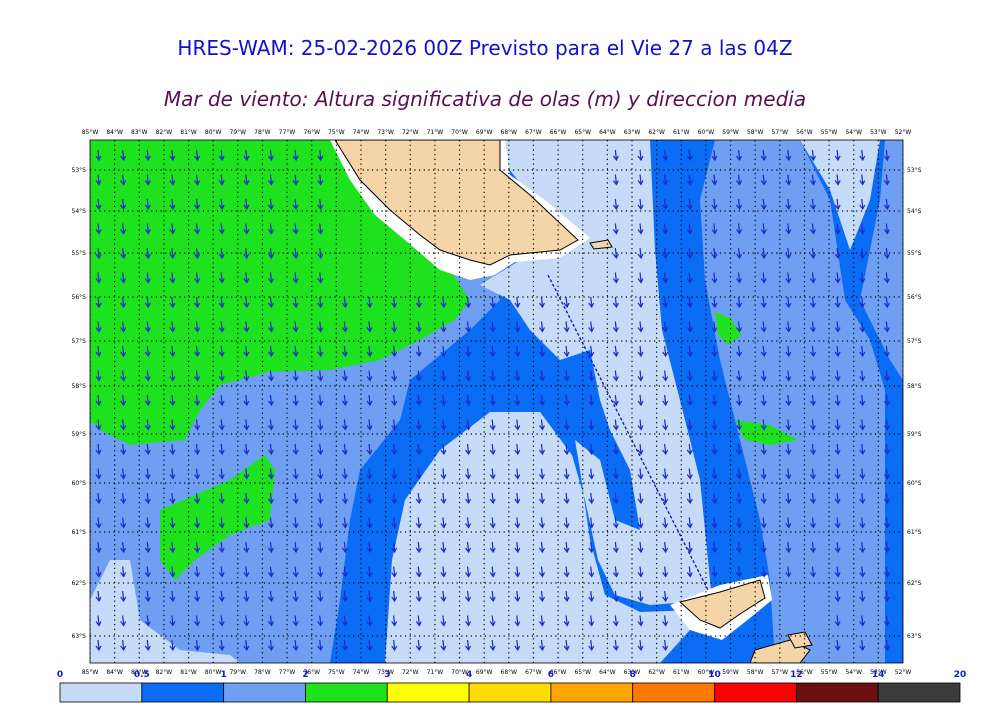 This screenshot has width=1000, height=707. What do you see at coordinates (829, 672) in the screenshot?
I see `lon-label: 55°W` at bounding box center [829, 672].